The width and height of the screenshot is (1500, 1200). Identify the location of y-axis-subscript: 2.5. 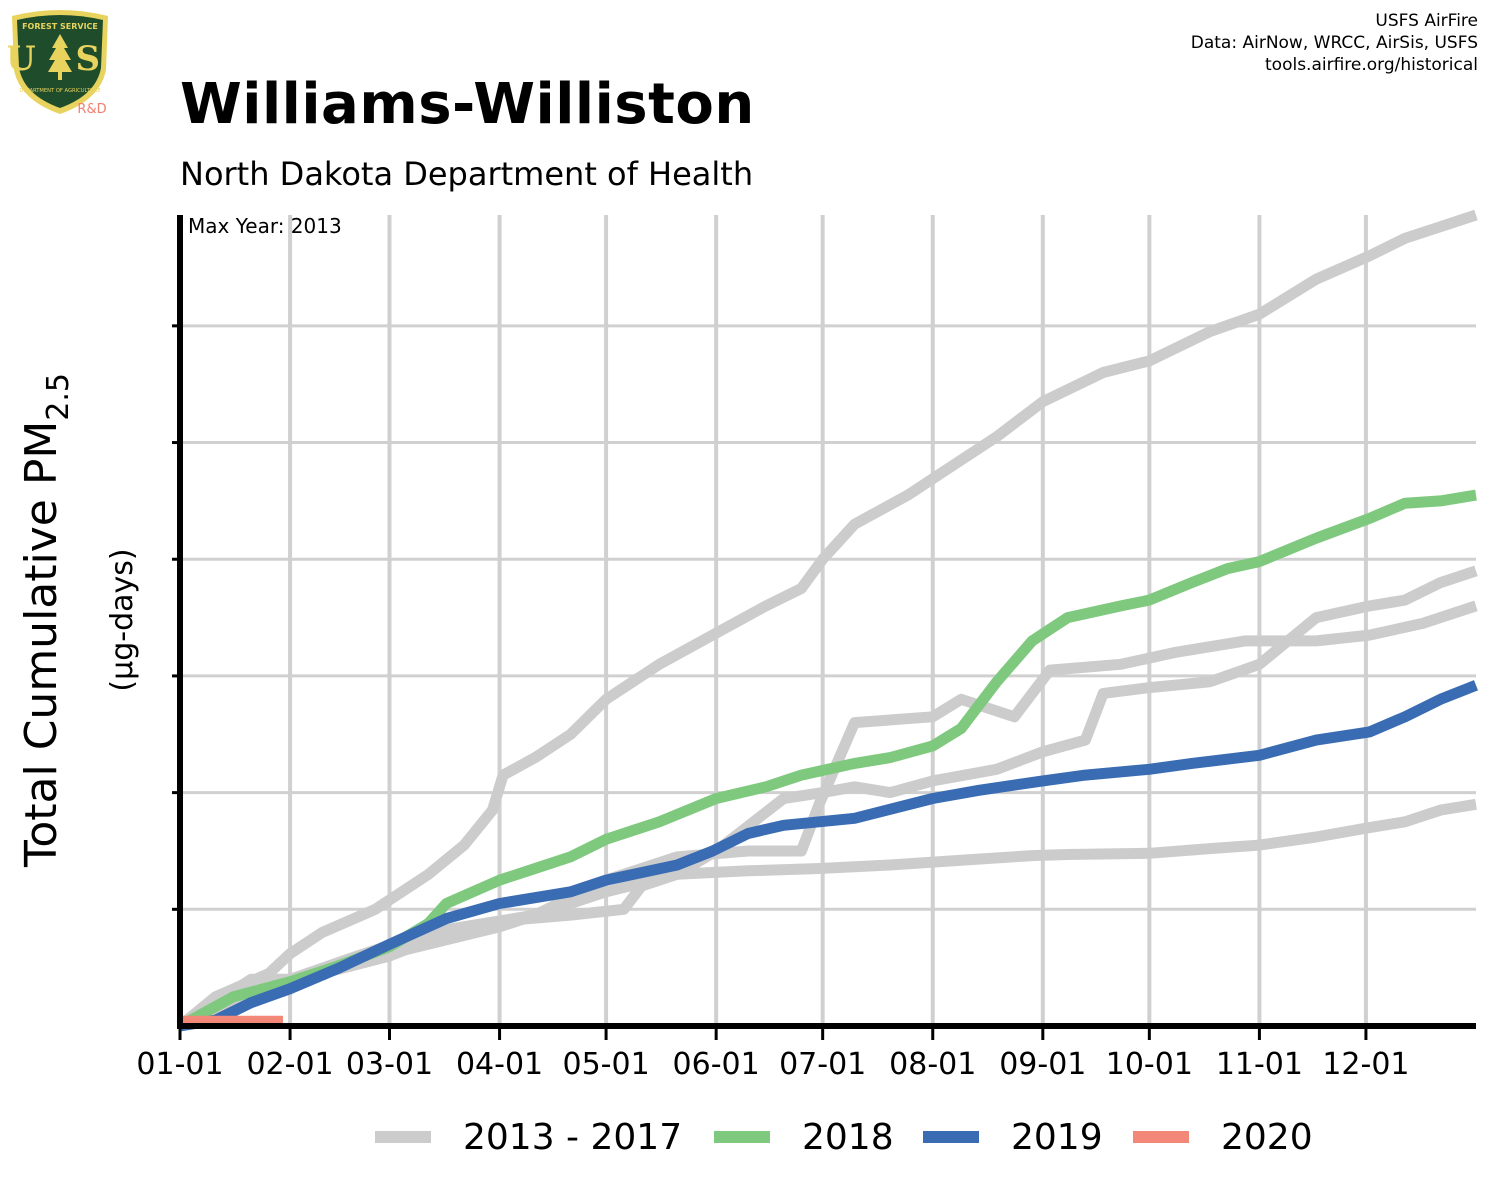
(58, 397).